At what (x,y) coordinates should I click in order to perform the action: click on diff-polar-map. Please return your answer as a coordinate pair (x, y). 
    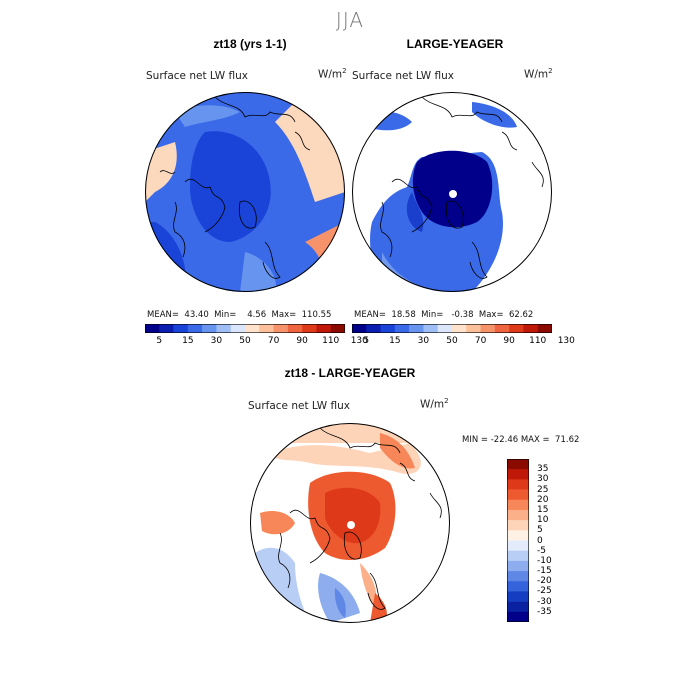
    Looking at the image, I should click on (350, 523).